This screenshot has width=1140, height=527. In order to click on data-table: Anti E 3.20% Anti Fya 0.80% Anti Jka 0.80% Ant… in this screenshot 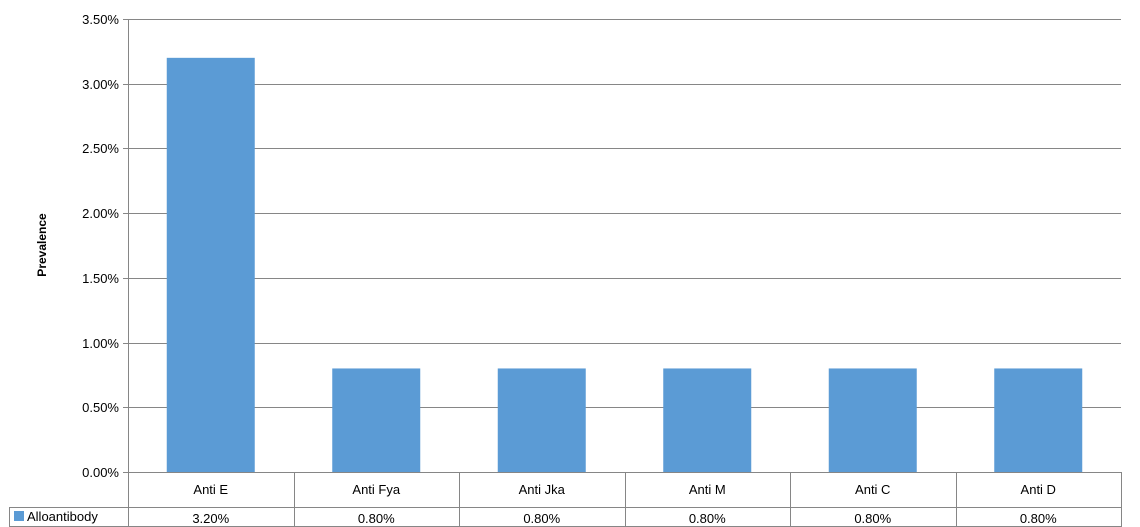, I will do `click(565, 499)`.